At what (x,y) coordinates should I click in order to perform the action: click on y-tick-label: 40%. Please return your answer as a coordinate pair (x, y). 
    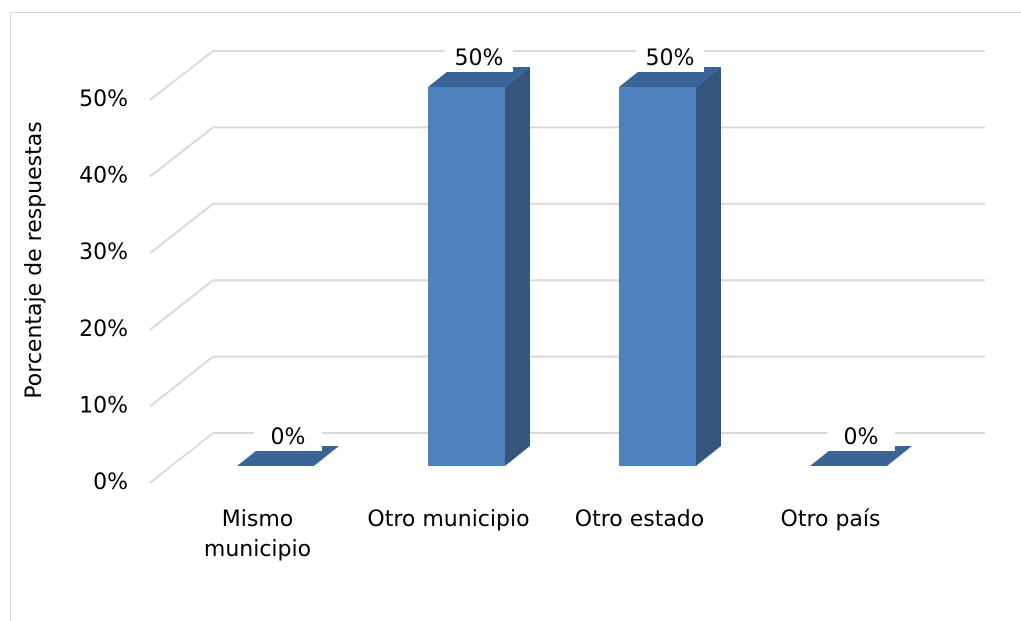
    Looking at the image, I should click on (103, 176).